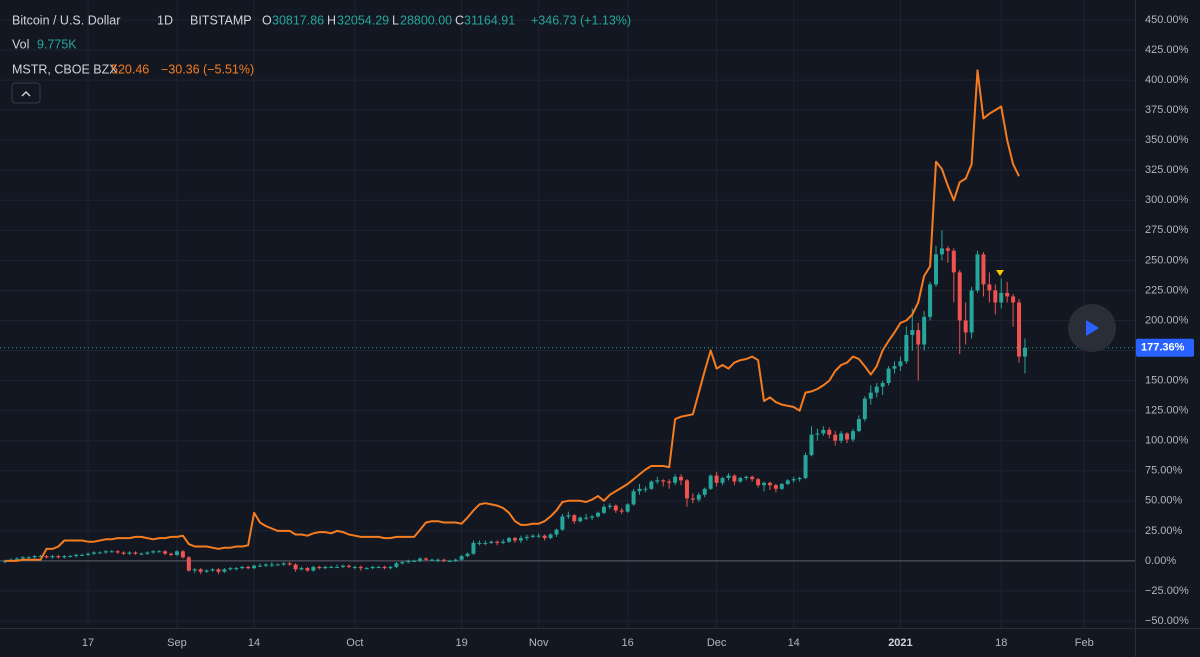  What do you see at coordinates (130, 69) in the screenshot?
I see `compare-price: 520.46` at bounding box center [130, 69].